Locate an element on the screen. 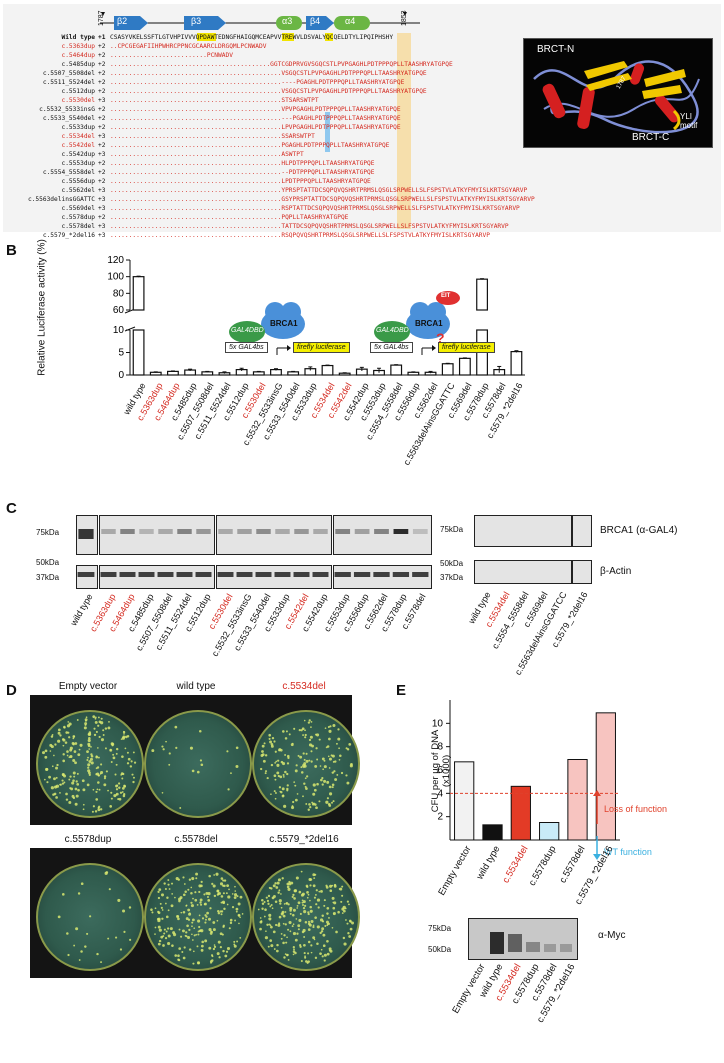  row-name: c.5569del is located at coordinates (78, 208).